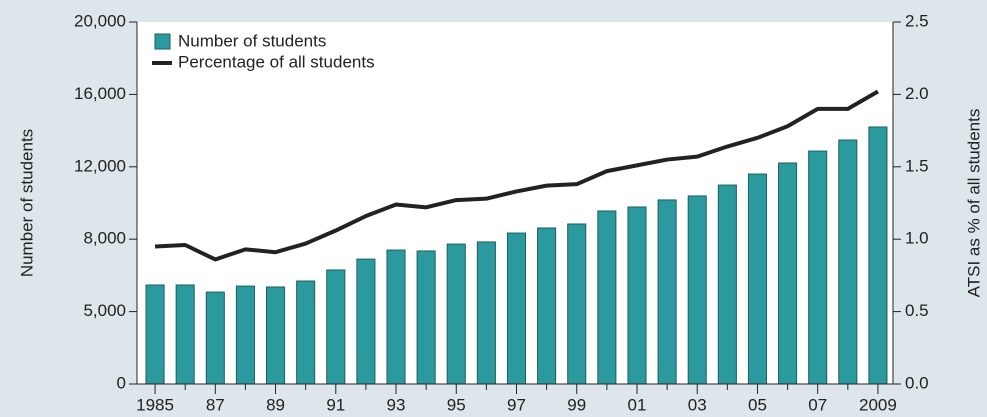 The height and width of the screenshot is (417, 987). Describe the element at coordinates (917, 93) in the screenshot. I see `y2-tick-label: 2.0` at that location.